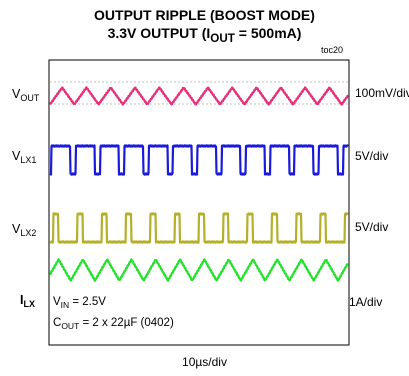 This screenshot has width=409, height=376. What do you see at coordinates (24, 230) in the screenshot?
I see `channel-label-vlx2: VLX2` at bounding box center [24, 230].